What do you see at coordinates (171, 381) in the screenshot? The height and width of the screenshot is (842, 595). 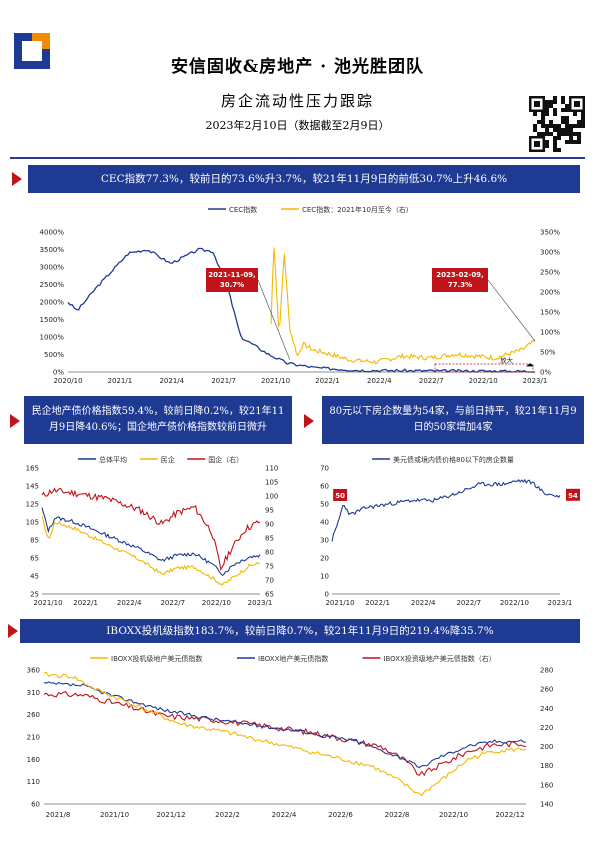 I see `x-tick-label: 2021/4` at bounding box center [171, 381].